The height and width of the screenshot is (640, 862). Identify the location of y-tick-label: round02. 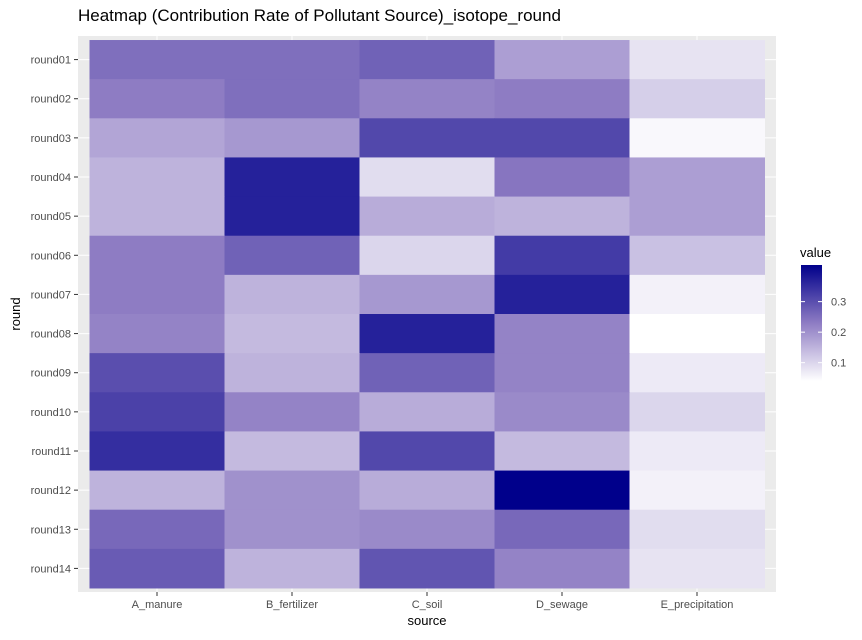
(51, 100).